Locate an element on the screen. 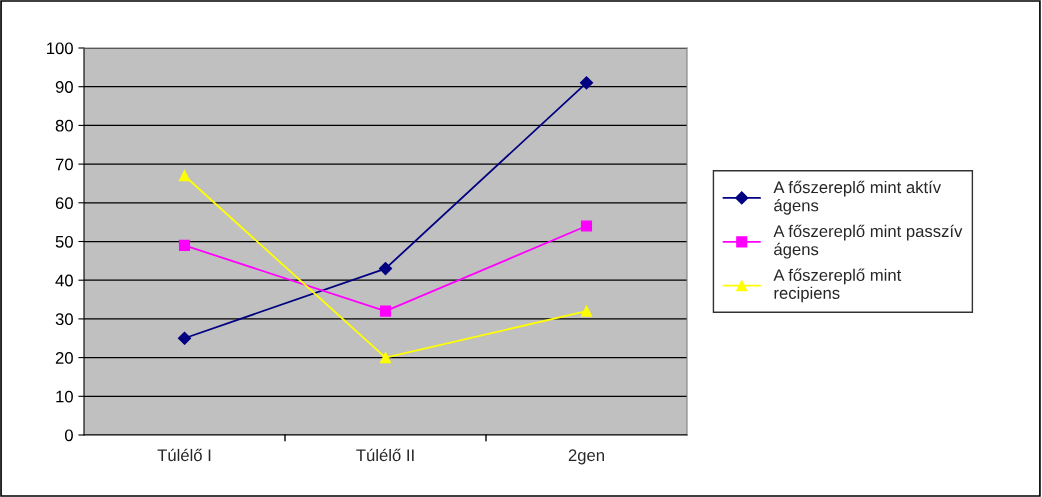 This screenshot has width=1042, height=497. y-tick-label: 70 is located at coordinates (64, 164).